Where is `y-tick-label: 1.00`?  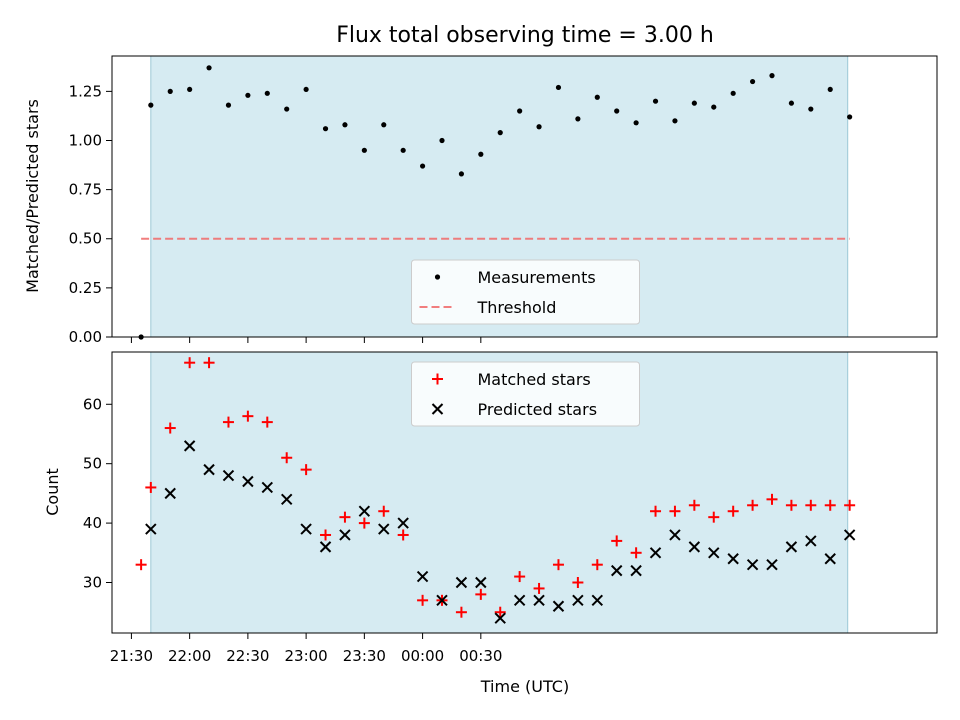
y-tick-label: 1.00 is located at coordinates (85, 140).